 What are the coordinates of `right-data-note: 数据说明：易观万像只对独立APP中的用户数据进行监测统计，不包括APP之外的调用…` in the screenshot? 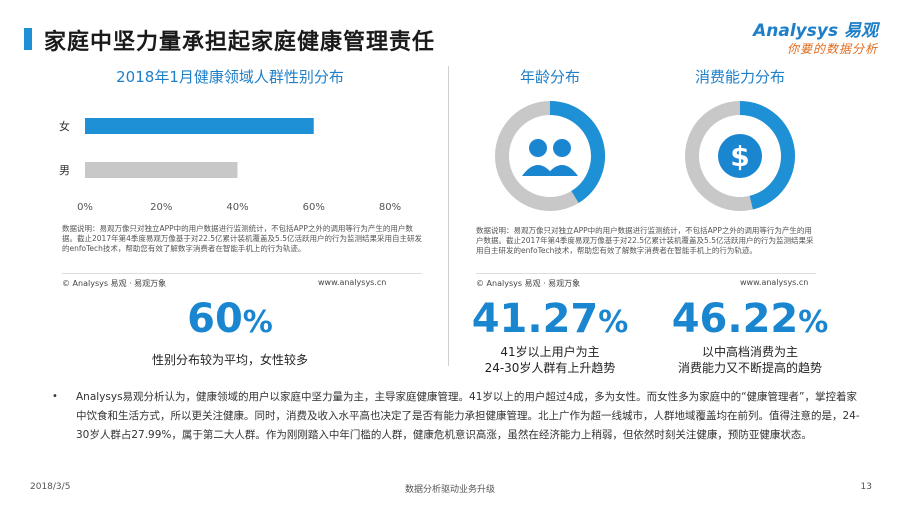 It's located at (645, 240).